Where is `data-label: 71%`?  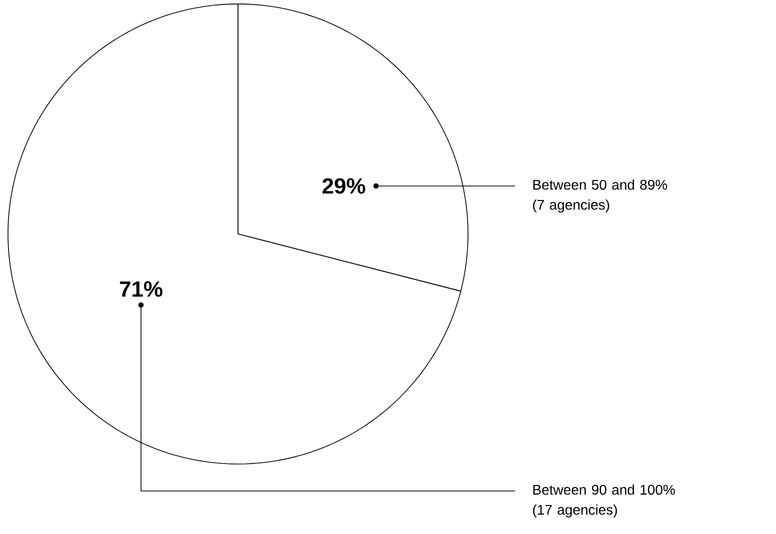 data-label: 71% is located at coordinates (141, 289).